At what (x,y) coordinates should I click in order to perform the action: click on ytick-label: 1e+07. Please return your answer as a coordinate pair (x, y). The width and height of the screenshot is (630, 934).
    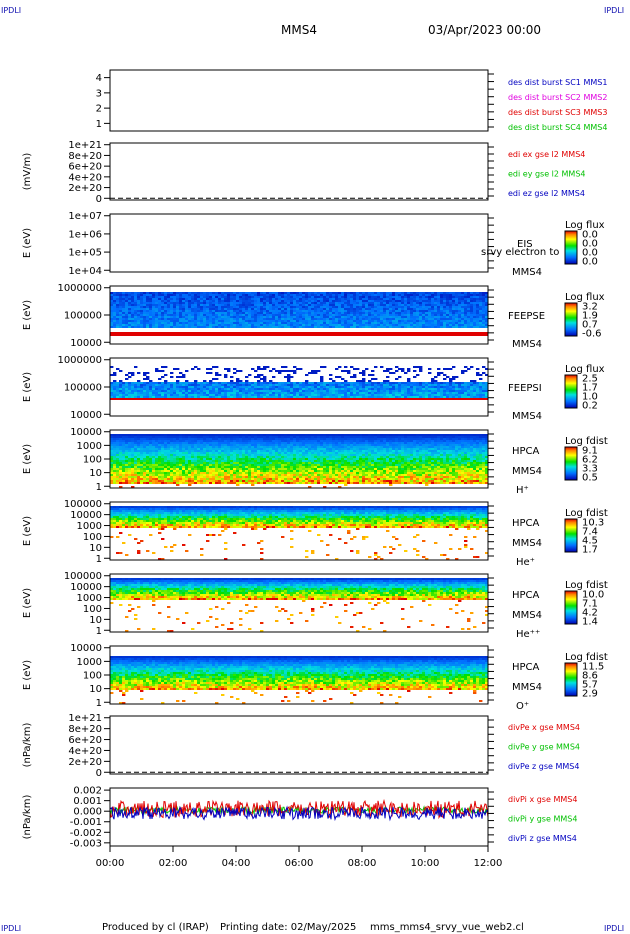
    Looking at the image, I should click on (85, 216).